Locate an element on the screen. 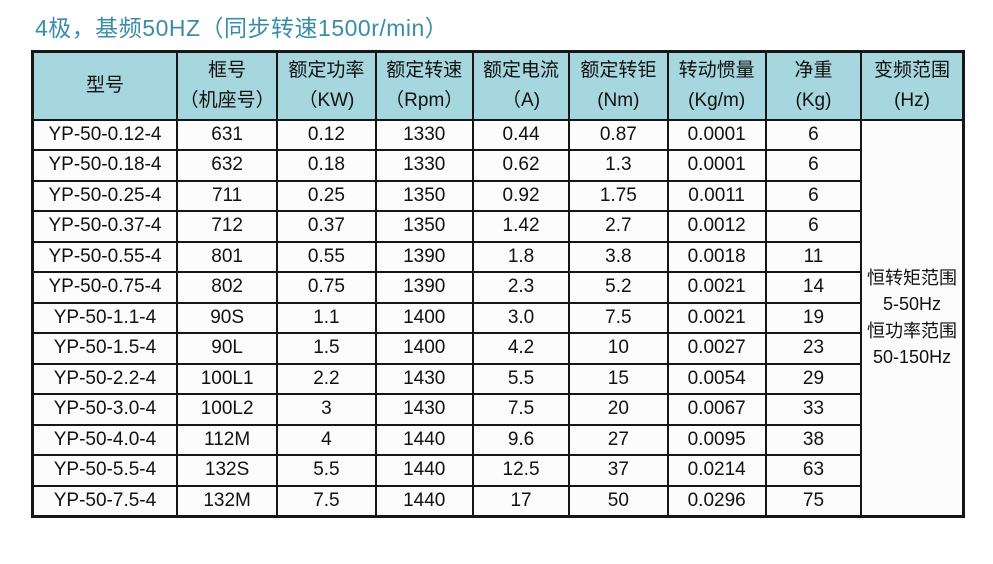  freq-range-line: 50-150Hz is located at coordinates (912, 356).